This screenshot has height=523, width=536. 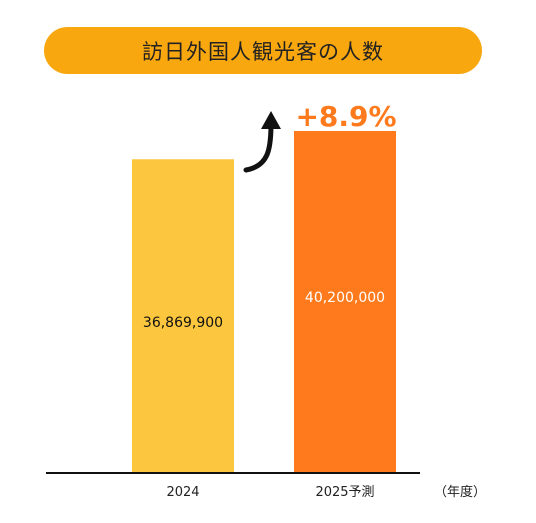 What do you see at coordinates (345, 116) in the screenshot?
I see `change-percent-label: +8.9%` at bounding box center [345, 116].